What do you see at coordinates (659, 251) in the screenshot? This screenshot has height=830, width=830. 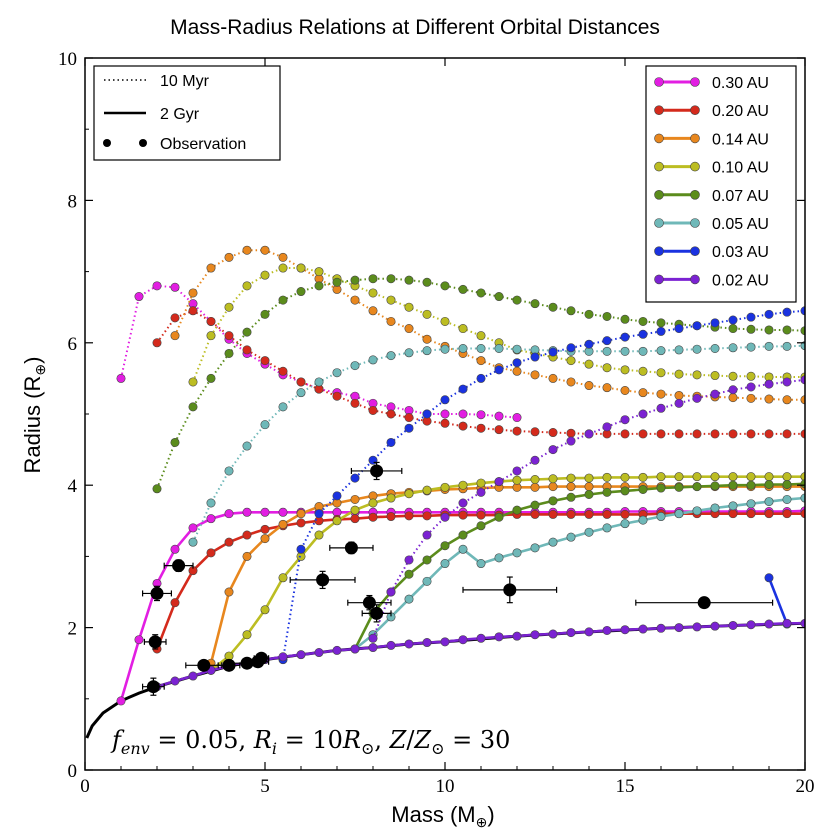 I see `legend-0-03-au-marker-left` at bounding box center [659, 251].